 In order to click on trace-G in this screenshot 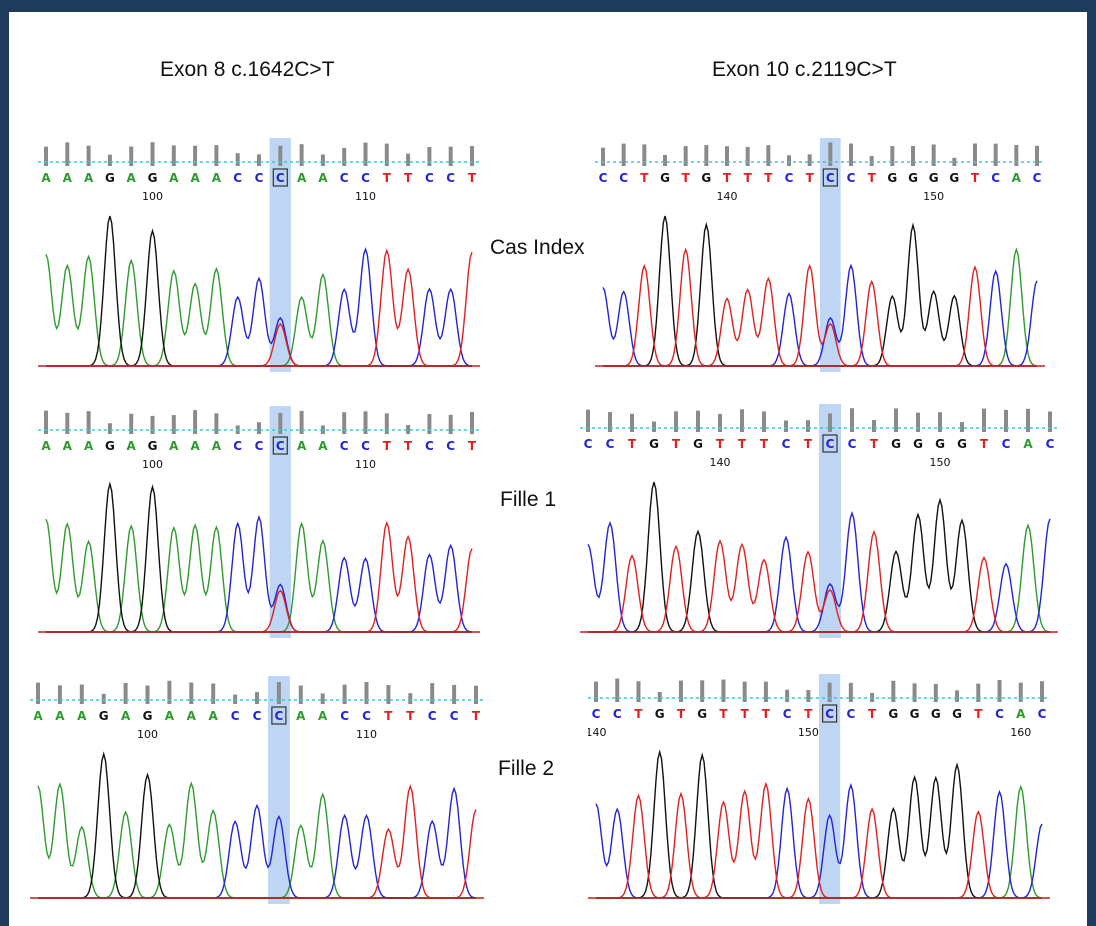, I will do `click(257, 825)`.